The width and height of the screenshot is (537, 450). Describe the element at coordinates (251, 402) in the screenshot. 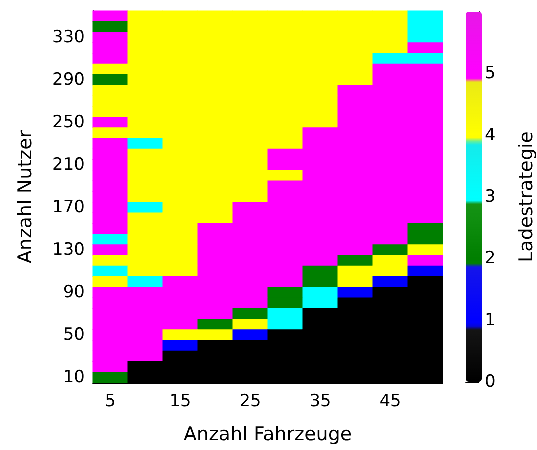

I see `x-tick-label: 25` at that location.